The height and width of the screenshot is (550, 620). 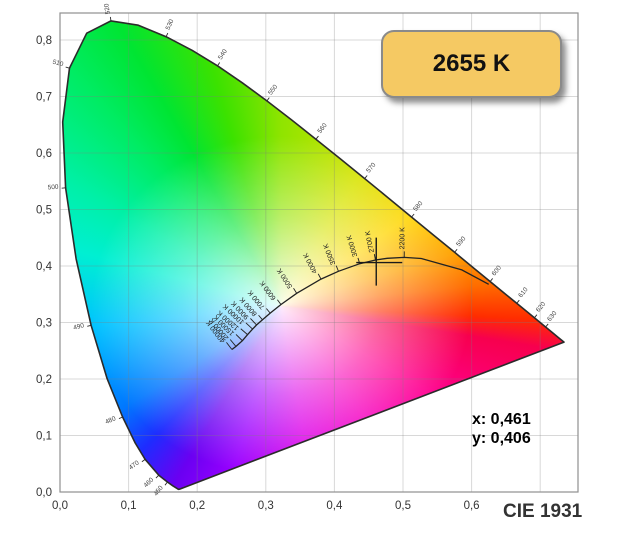 I want to click on diagram-title: CIE 1931, so click(x=543, y=511).